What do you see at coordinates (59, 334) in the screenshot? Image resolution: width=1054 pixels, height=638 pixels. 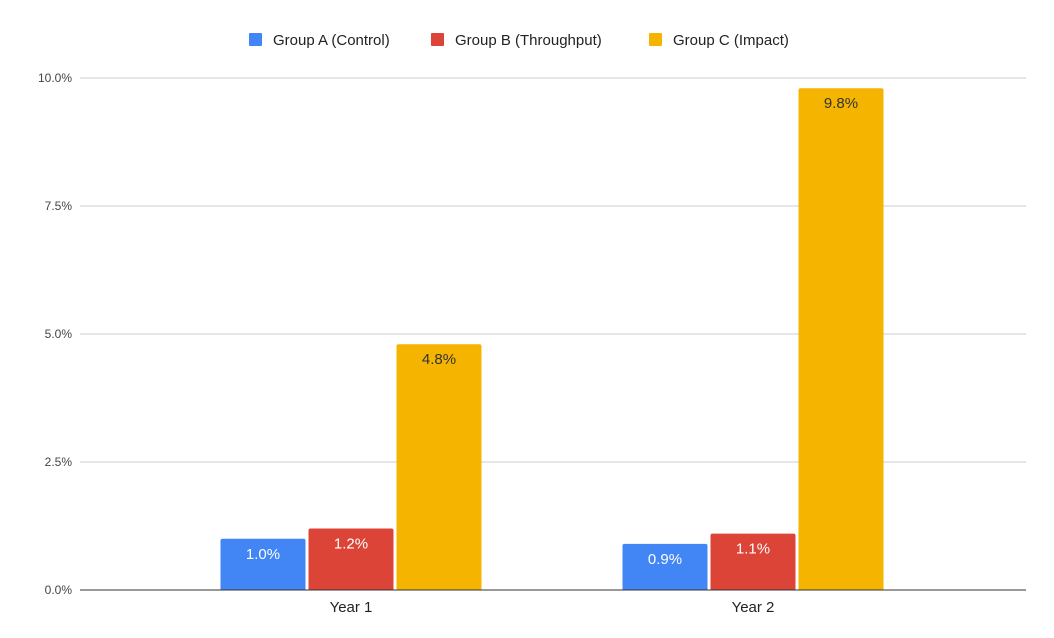 I see `y-tick-label: 5.0%` at bounding box center [59, 334].